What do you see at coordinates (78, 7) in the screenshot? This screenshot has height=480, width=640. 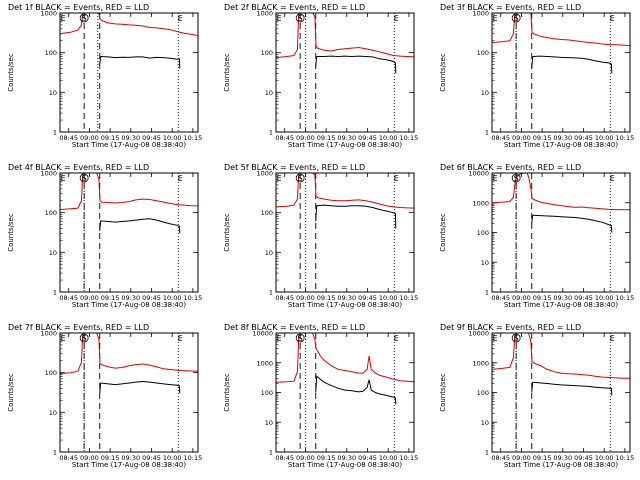 I see `chart-title: Det 1f BLACK = Events, RED = LLD` at bounding box center [78, 7].